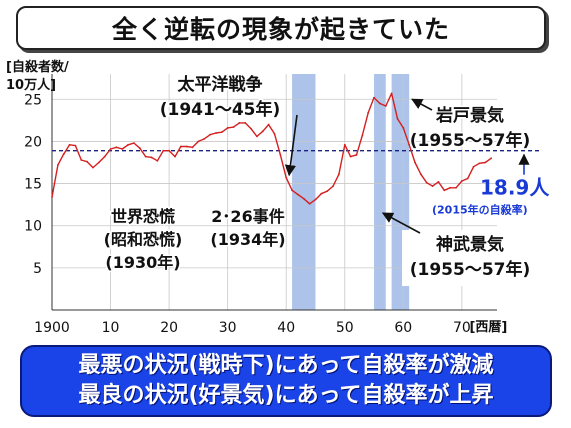 The image size is (571, 428). Describe the element at coordinates (488, 327) in the screenshot. I see `x-axis-label: [西暦]` at that location.